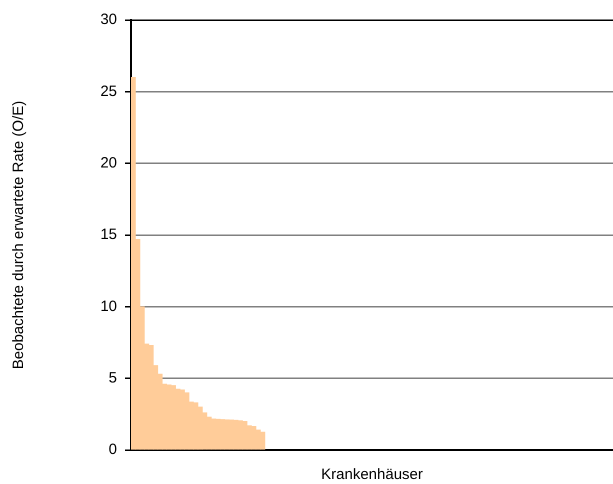 This screenshot has height=484, width=613. I want to click on y-tick-label: 15, so click(108, 235).